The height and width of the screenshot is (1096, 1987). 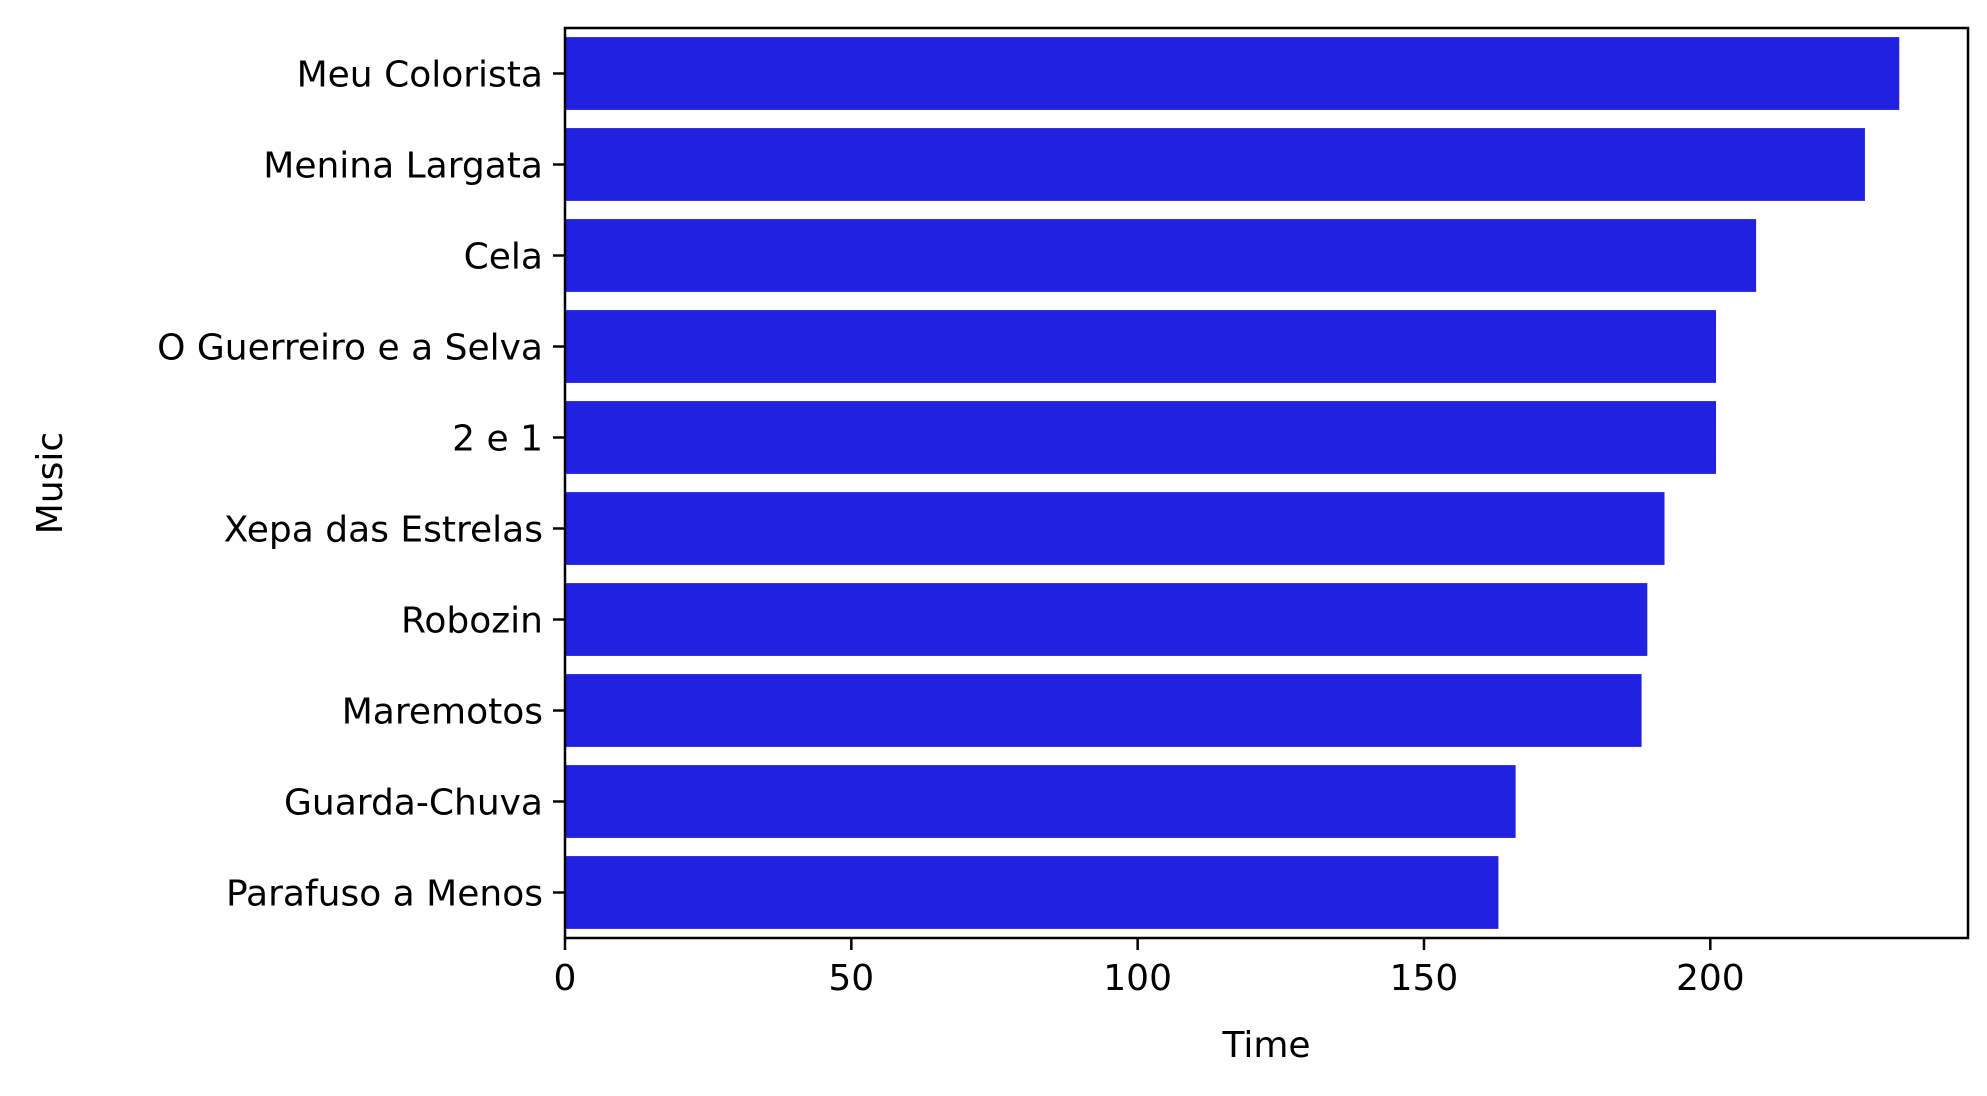 What do you see at coordinates (503, 257) in the screenshot?
I see `y-tick-label: Cela` at bounding box center [503, 257].